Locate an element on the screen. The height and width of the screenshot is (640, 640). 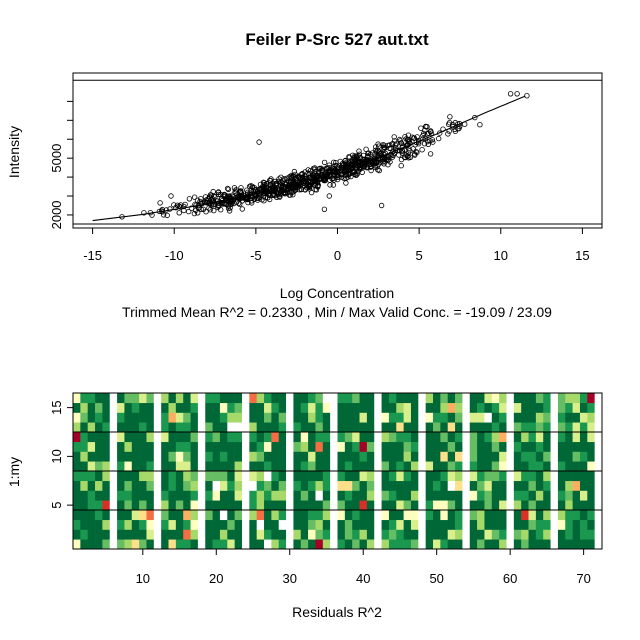
x-axis-label: Log Concentration is located at coordinates (337, 293).